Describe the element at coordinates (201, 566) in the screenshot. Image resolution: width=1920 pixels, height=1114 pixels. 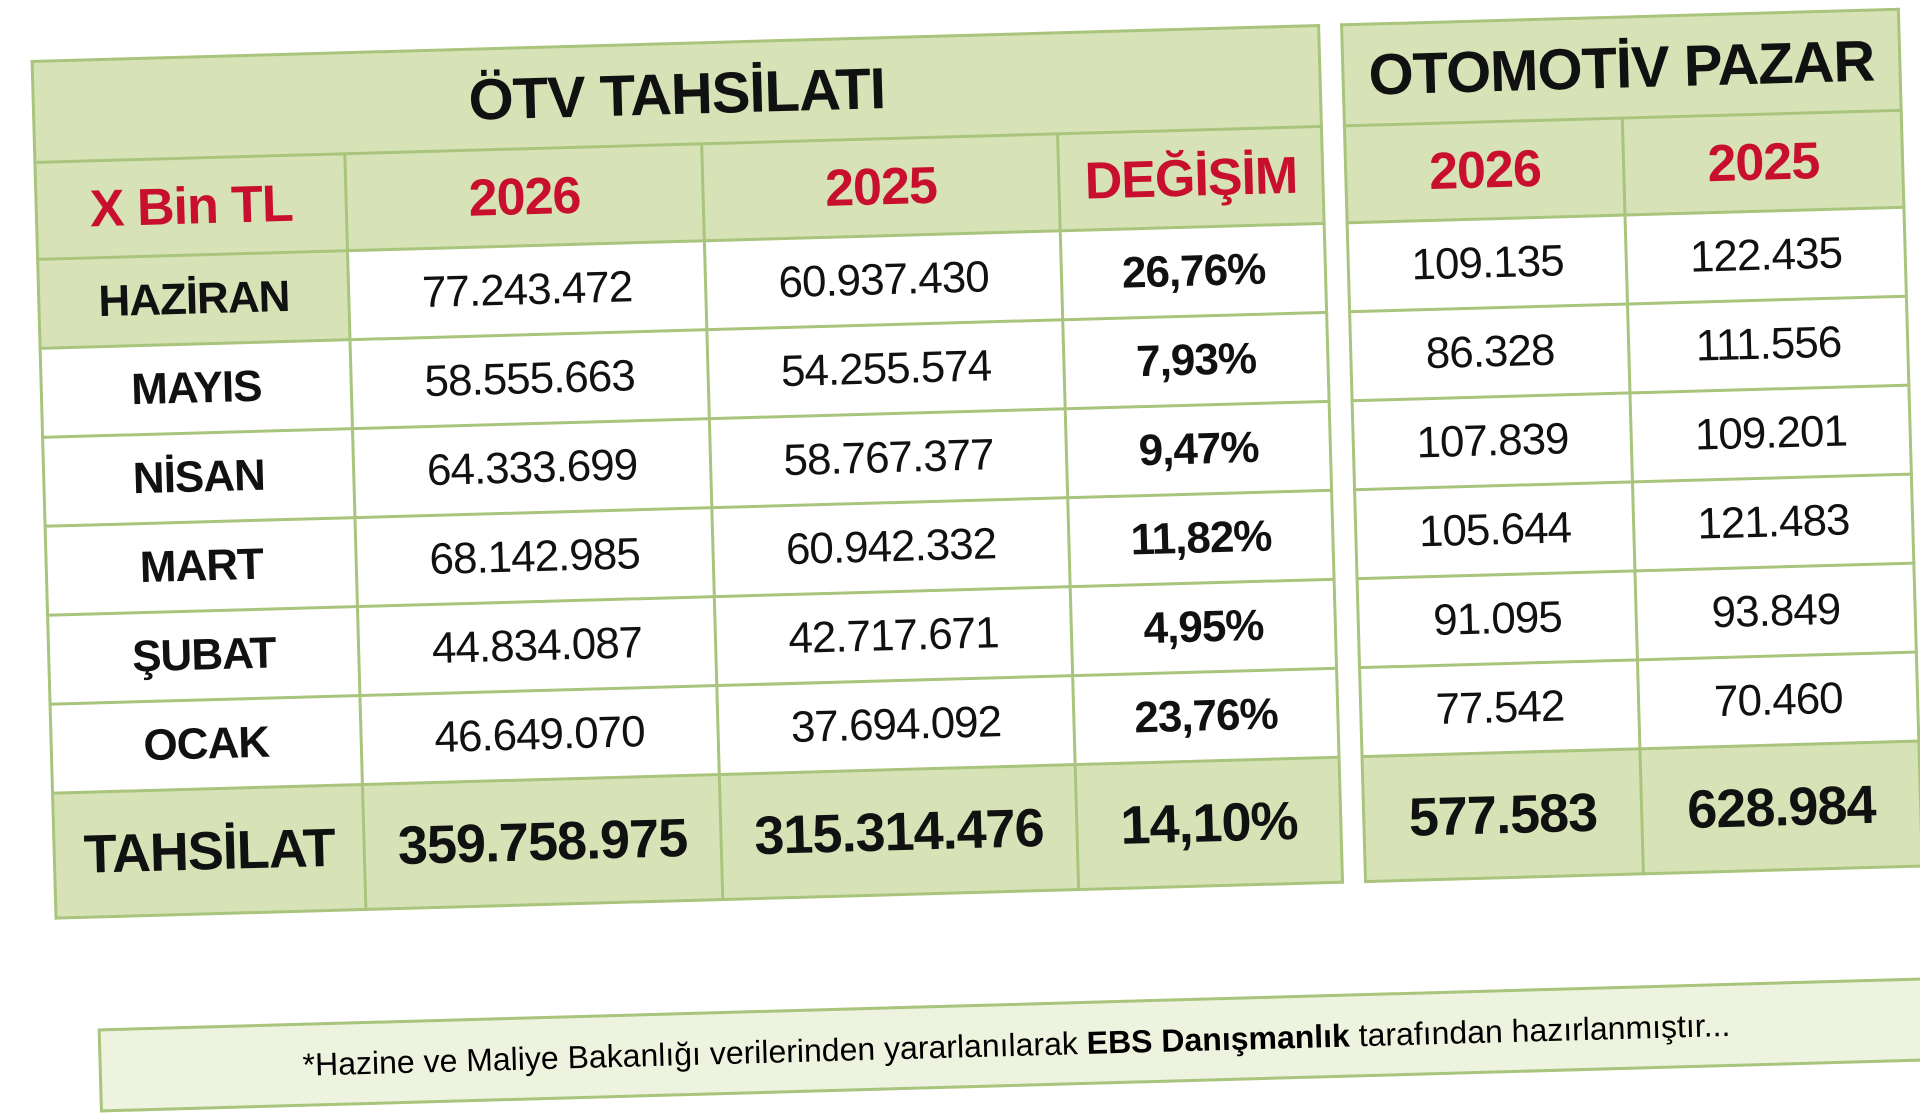
I see `month-cell: MART` at that location.